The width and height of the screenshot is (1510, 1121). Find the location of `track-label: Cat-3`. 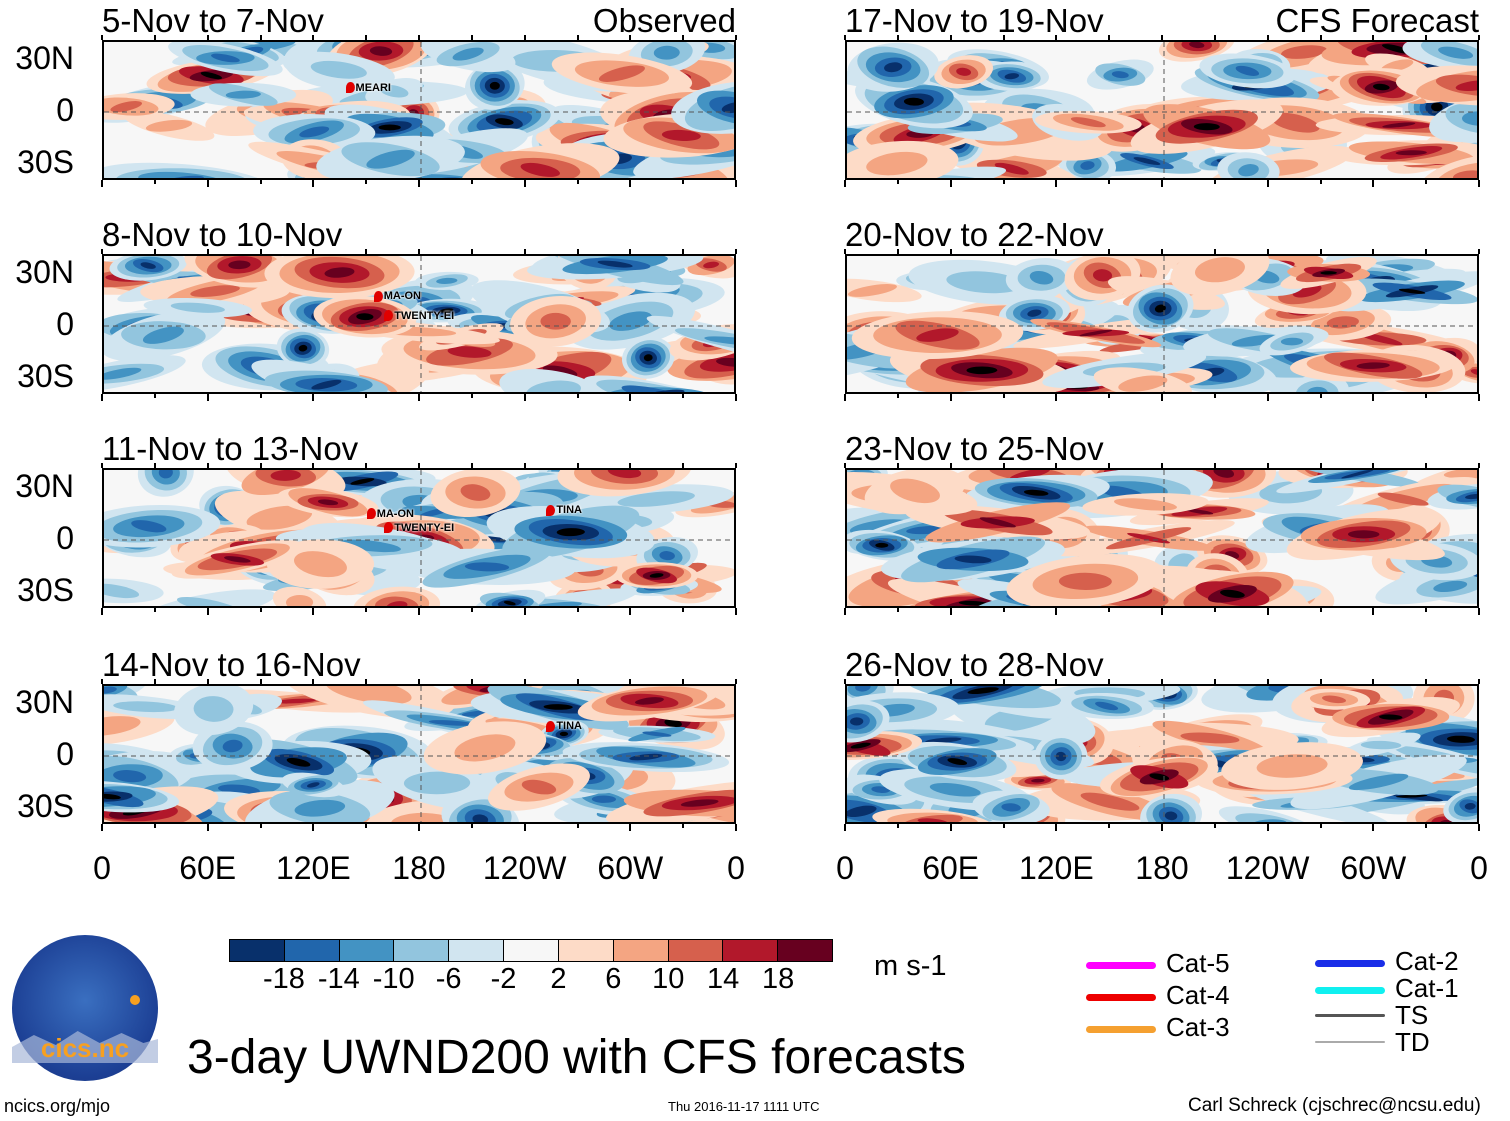

track-label: Cat-3 is located at coordinates (1198, 1027).